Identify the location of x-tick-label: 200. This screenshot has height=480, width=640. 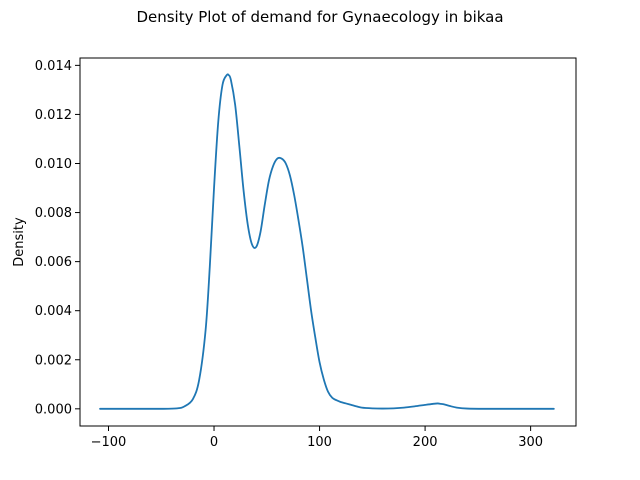
(425, 442).